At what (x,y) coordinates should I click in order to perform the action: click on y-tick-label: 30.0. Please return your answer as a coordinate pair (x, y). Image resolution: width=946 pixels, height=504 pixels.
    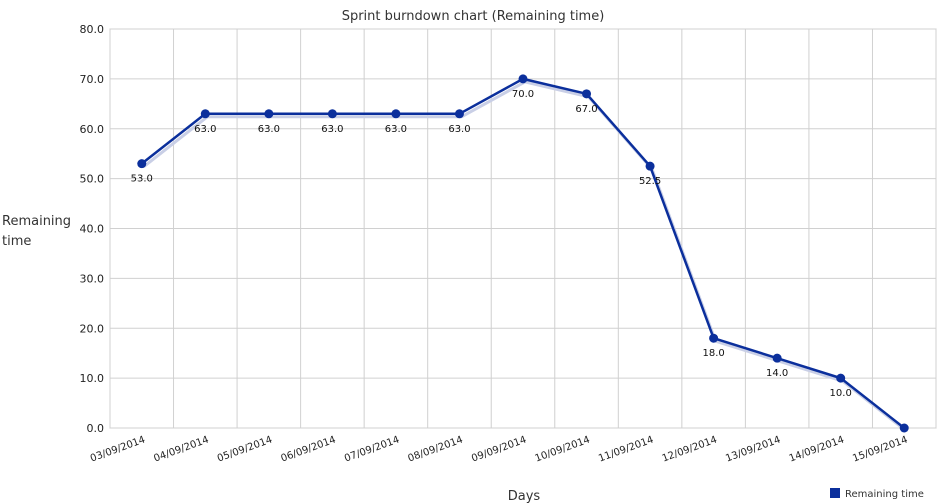
    Looking at the image, I should click on (92, 278).